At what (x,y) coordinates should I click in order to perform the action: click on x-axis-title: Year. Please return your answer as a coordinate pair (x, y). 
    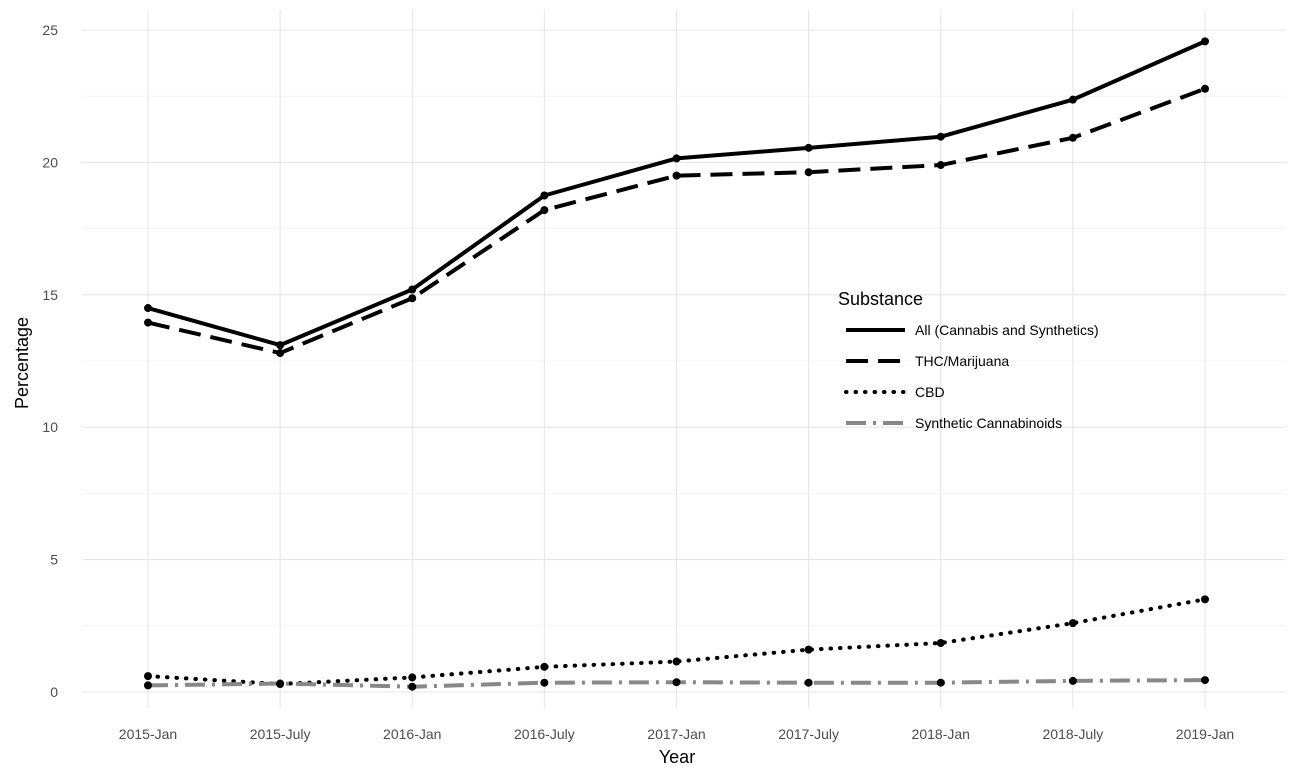
    Looking at the image, I should click on (677, 757).